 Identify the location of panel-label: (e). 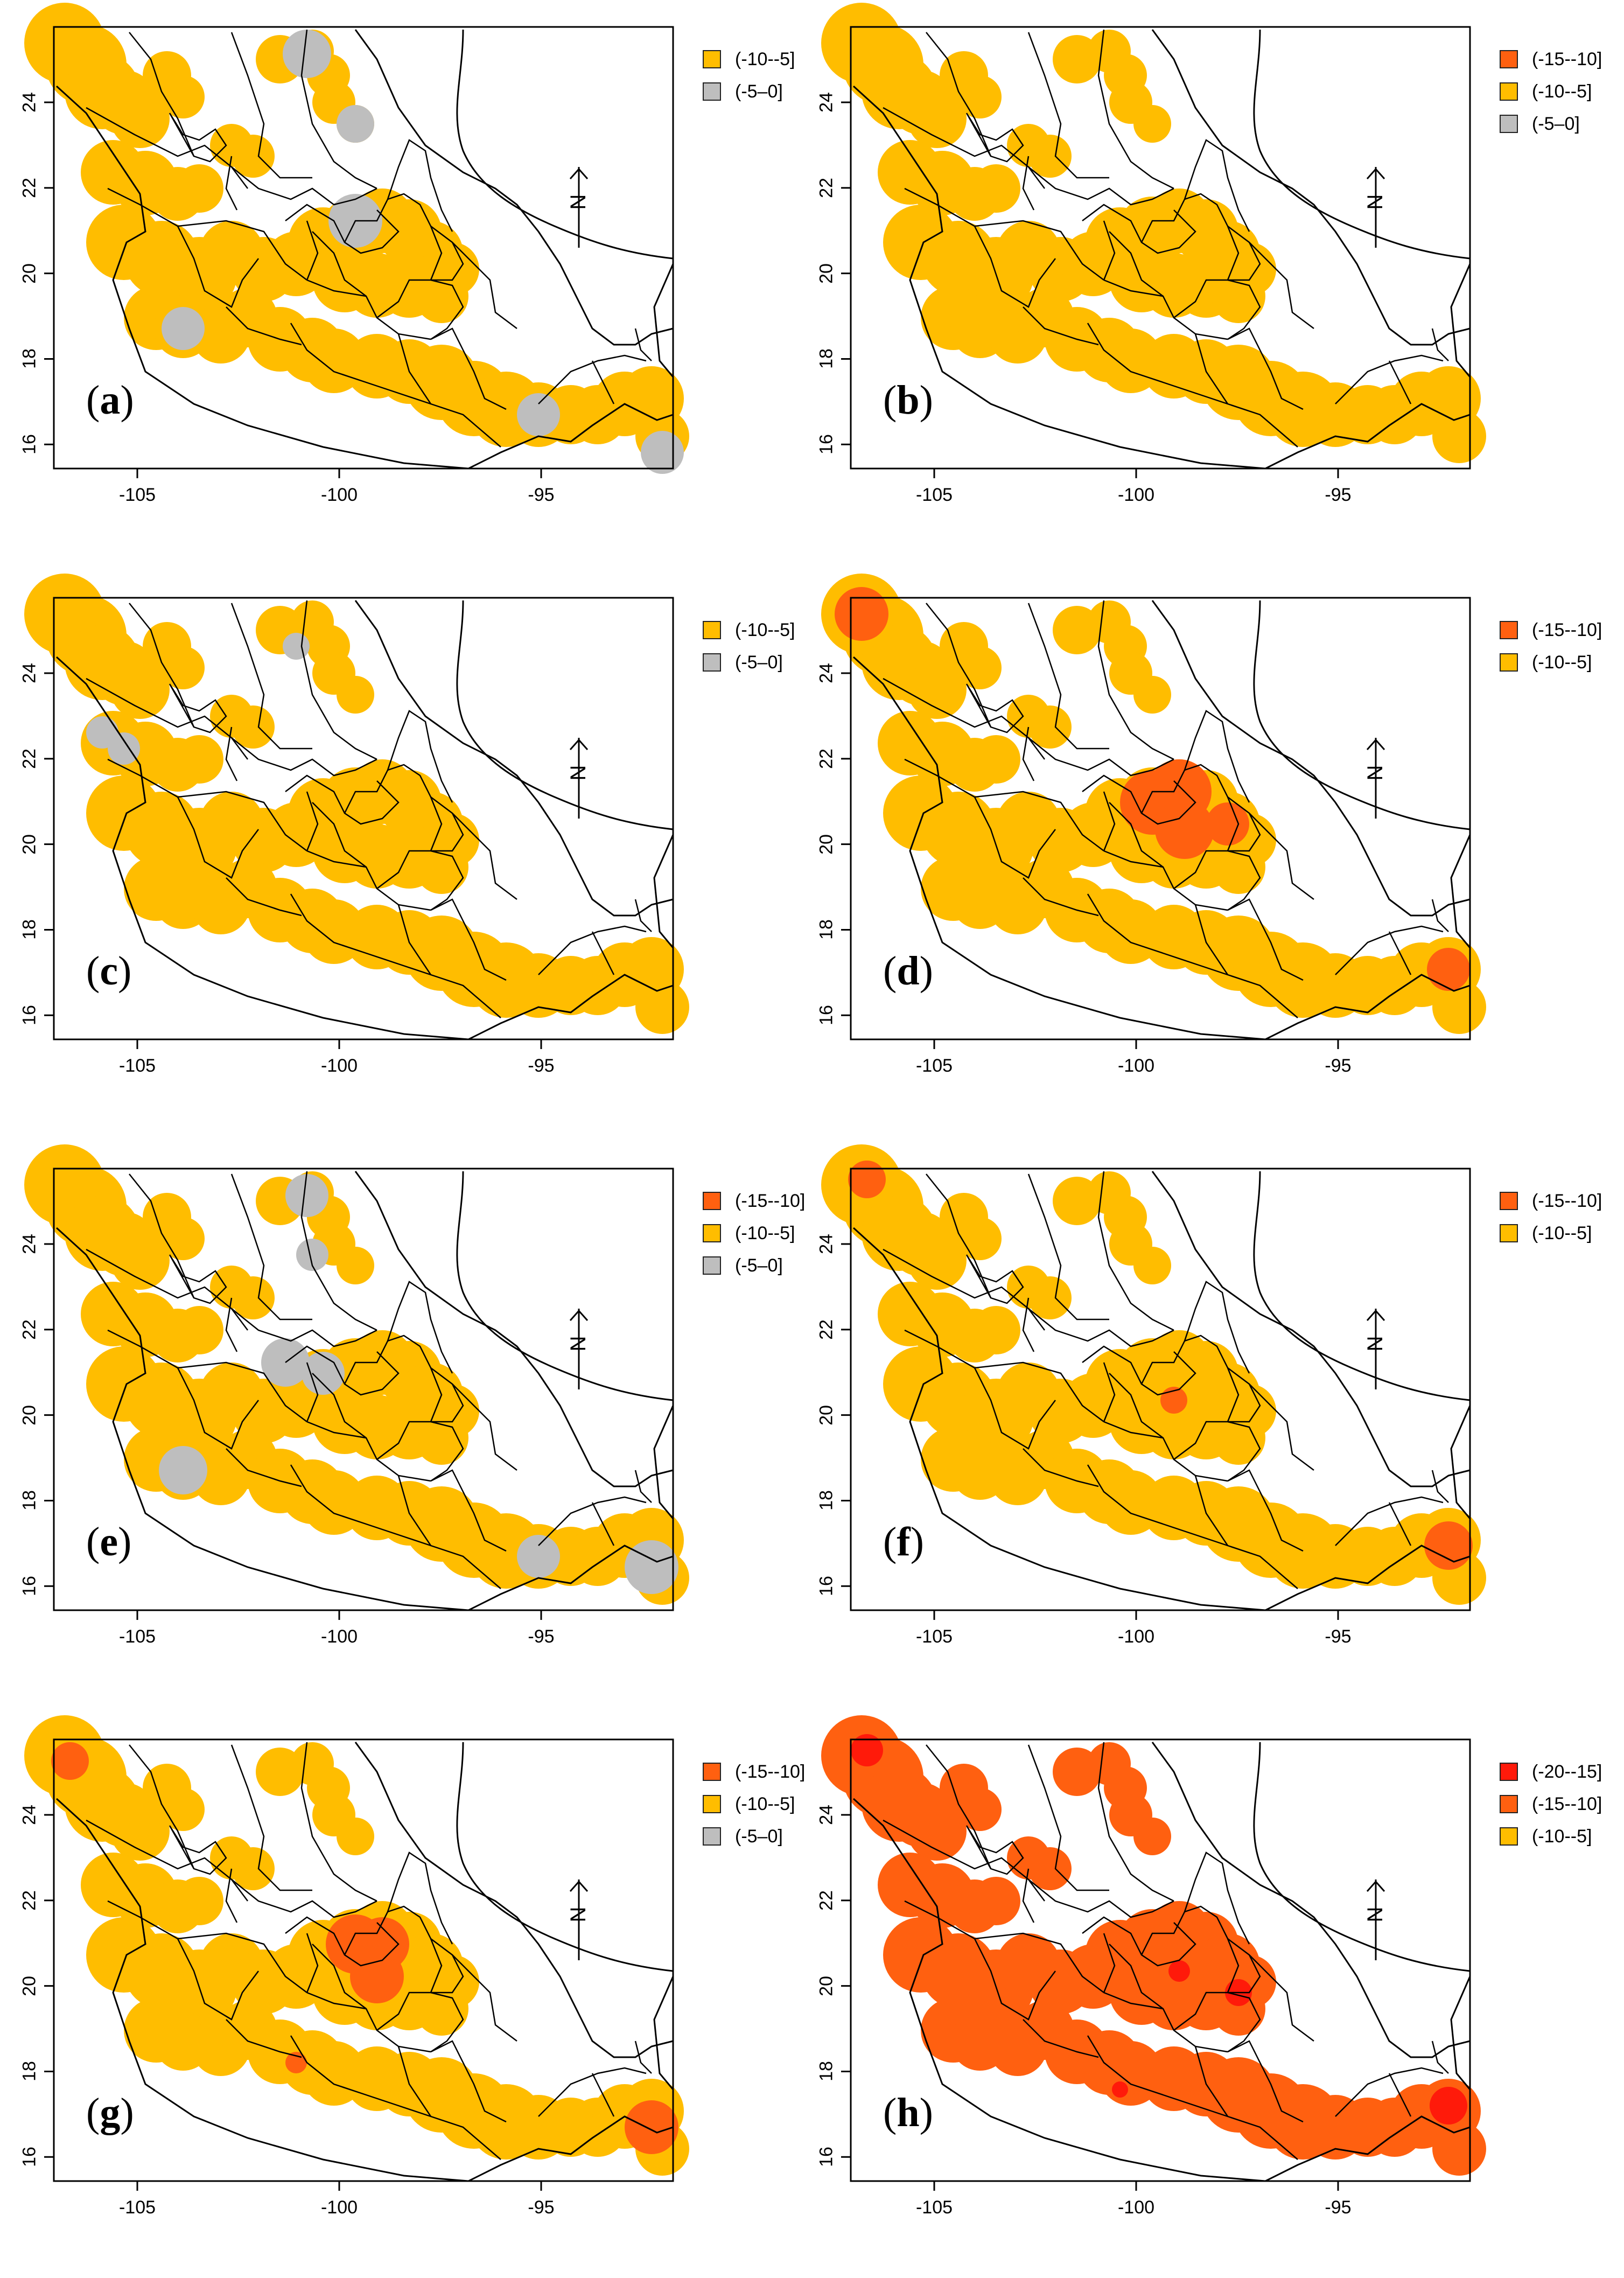
(109, 1541).